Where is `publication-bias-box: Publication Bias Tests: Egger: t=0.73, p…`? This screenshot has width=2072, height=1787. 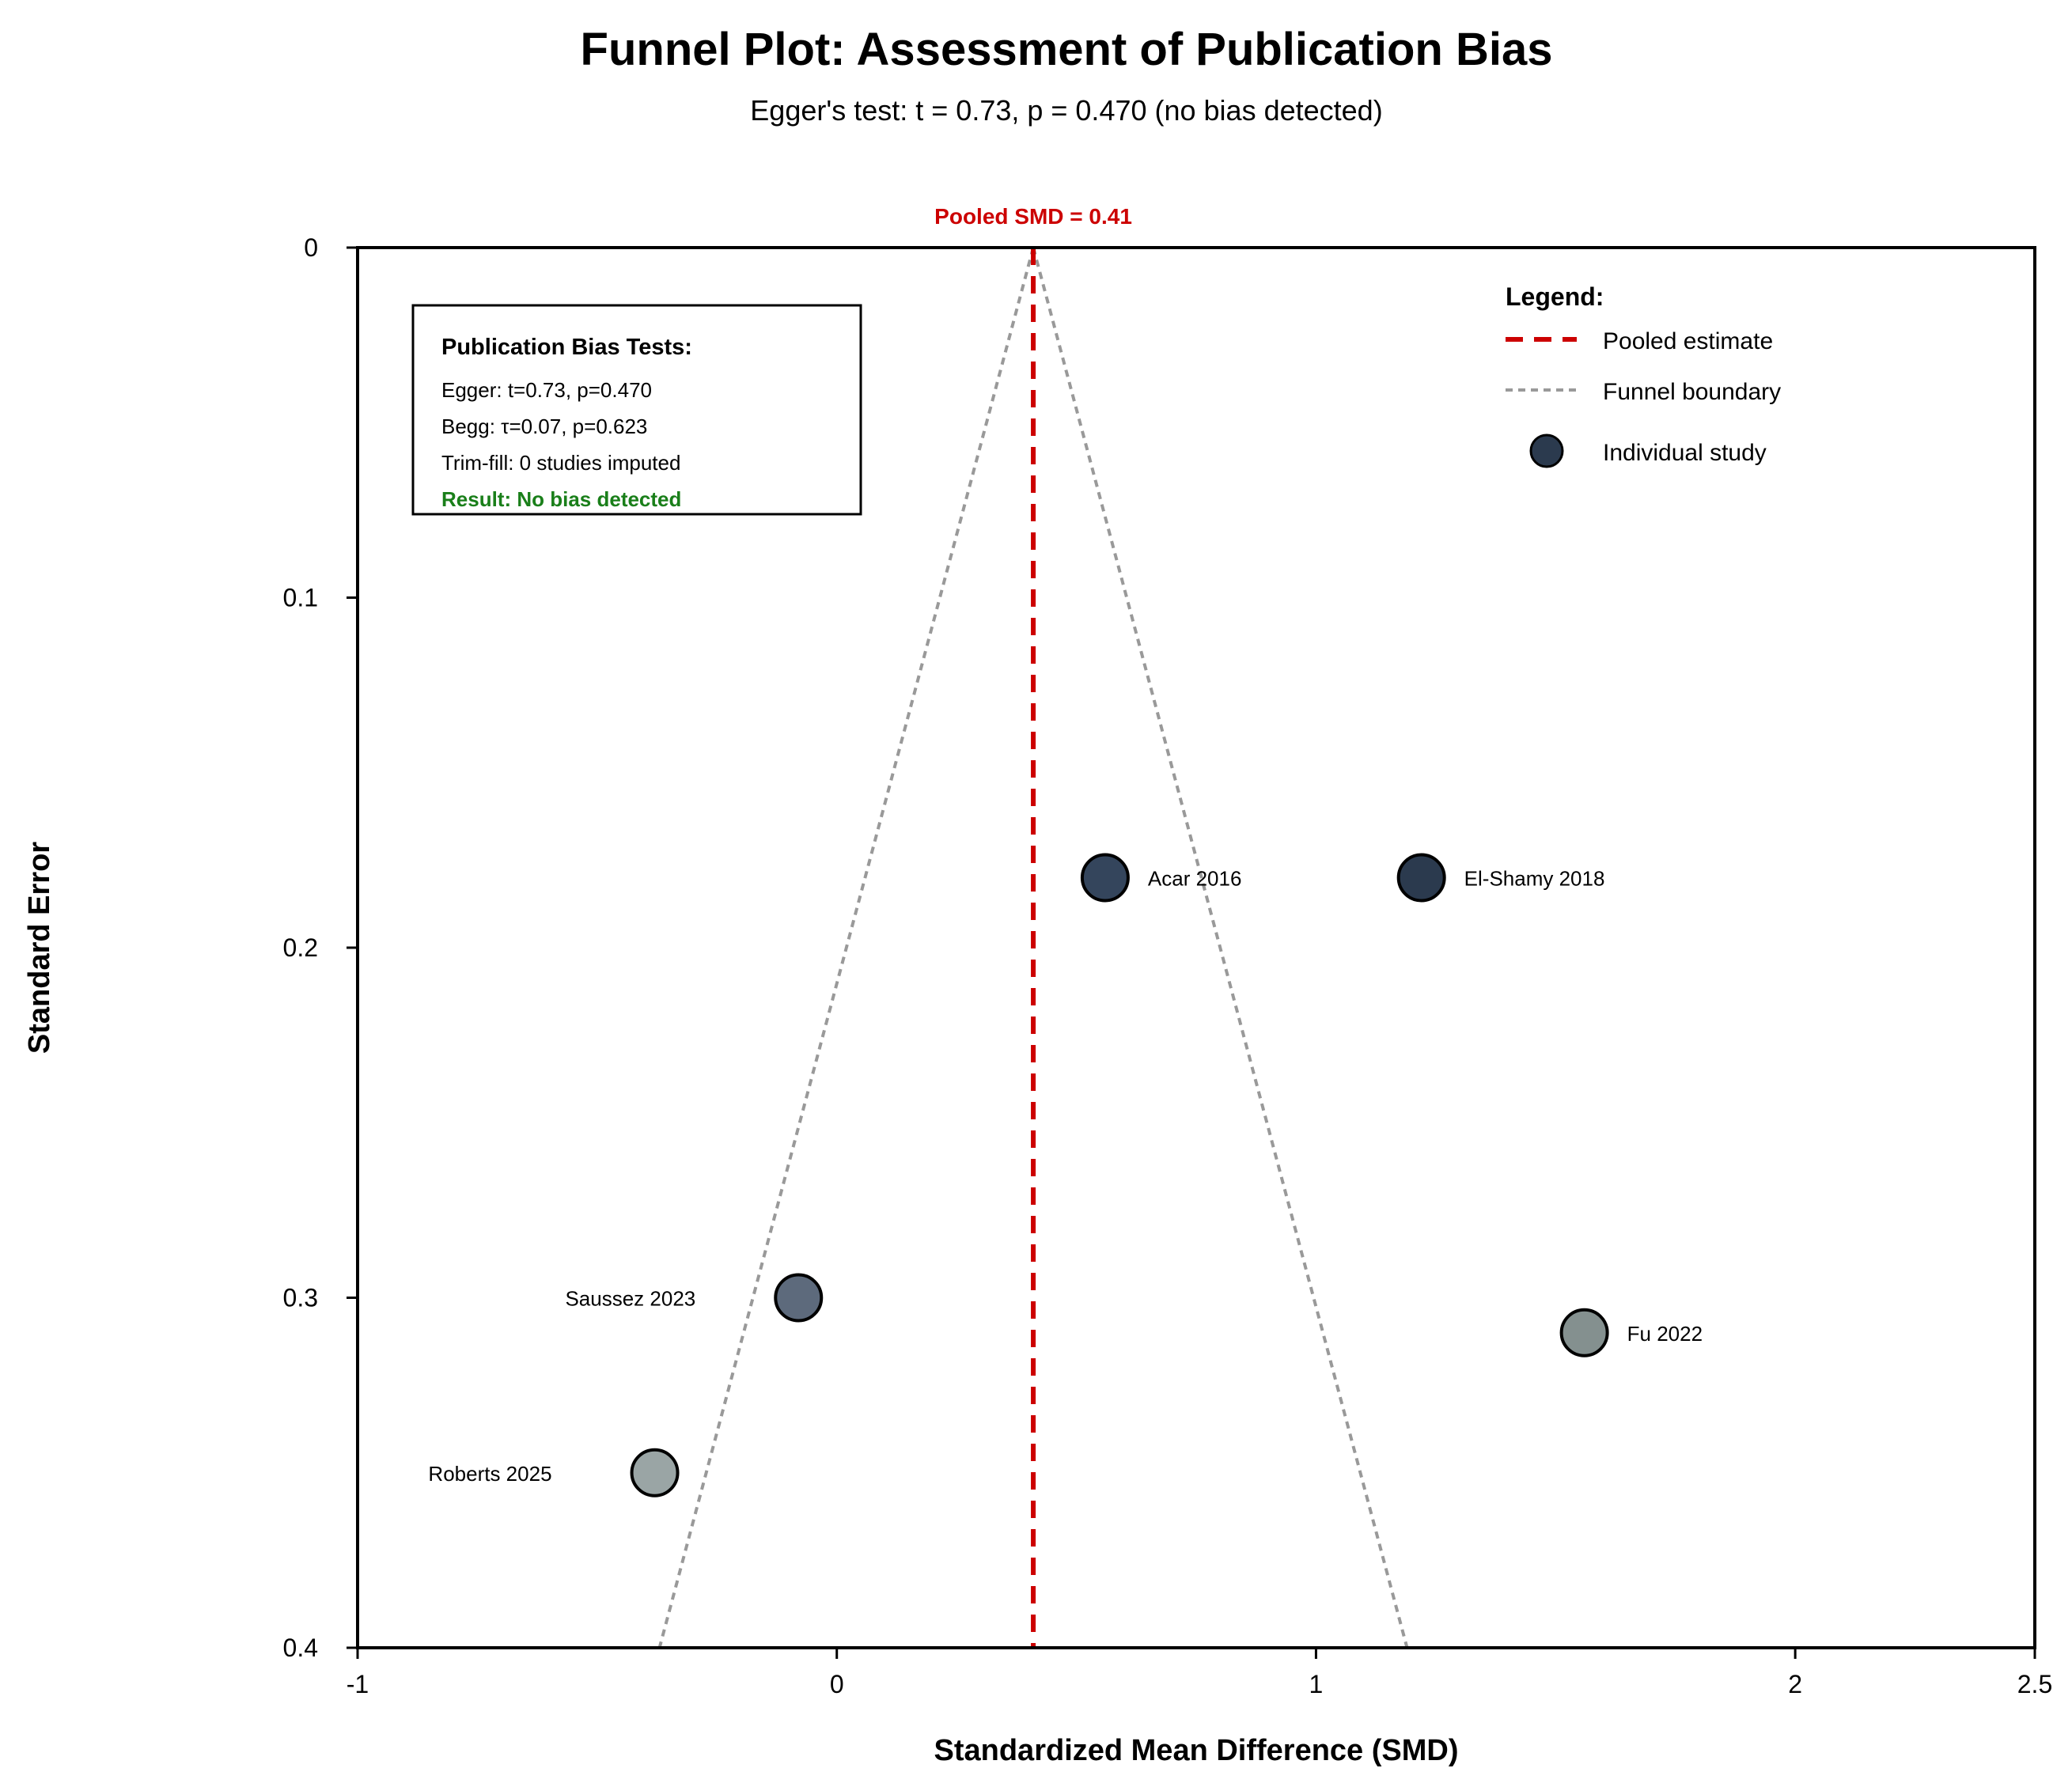
publication-bias-box: Publication Bias Tests: Egger: t=0.73, p… is located at coordinates (636, 410).